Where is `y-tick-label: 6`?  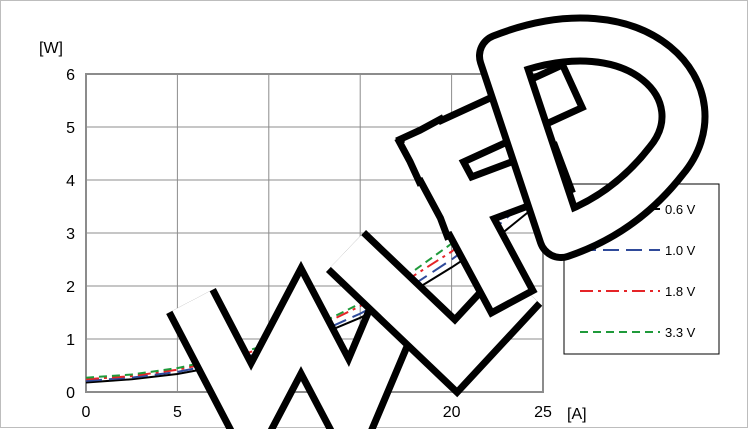 y-tick-label: 6 is located at coordinates (70, 75).